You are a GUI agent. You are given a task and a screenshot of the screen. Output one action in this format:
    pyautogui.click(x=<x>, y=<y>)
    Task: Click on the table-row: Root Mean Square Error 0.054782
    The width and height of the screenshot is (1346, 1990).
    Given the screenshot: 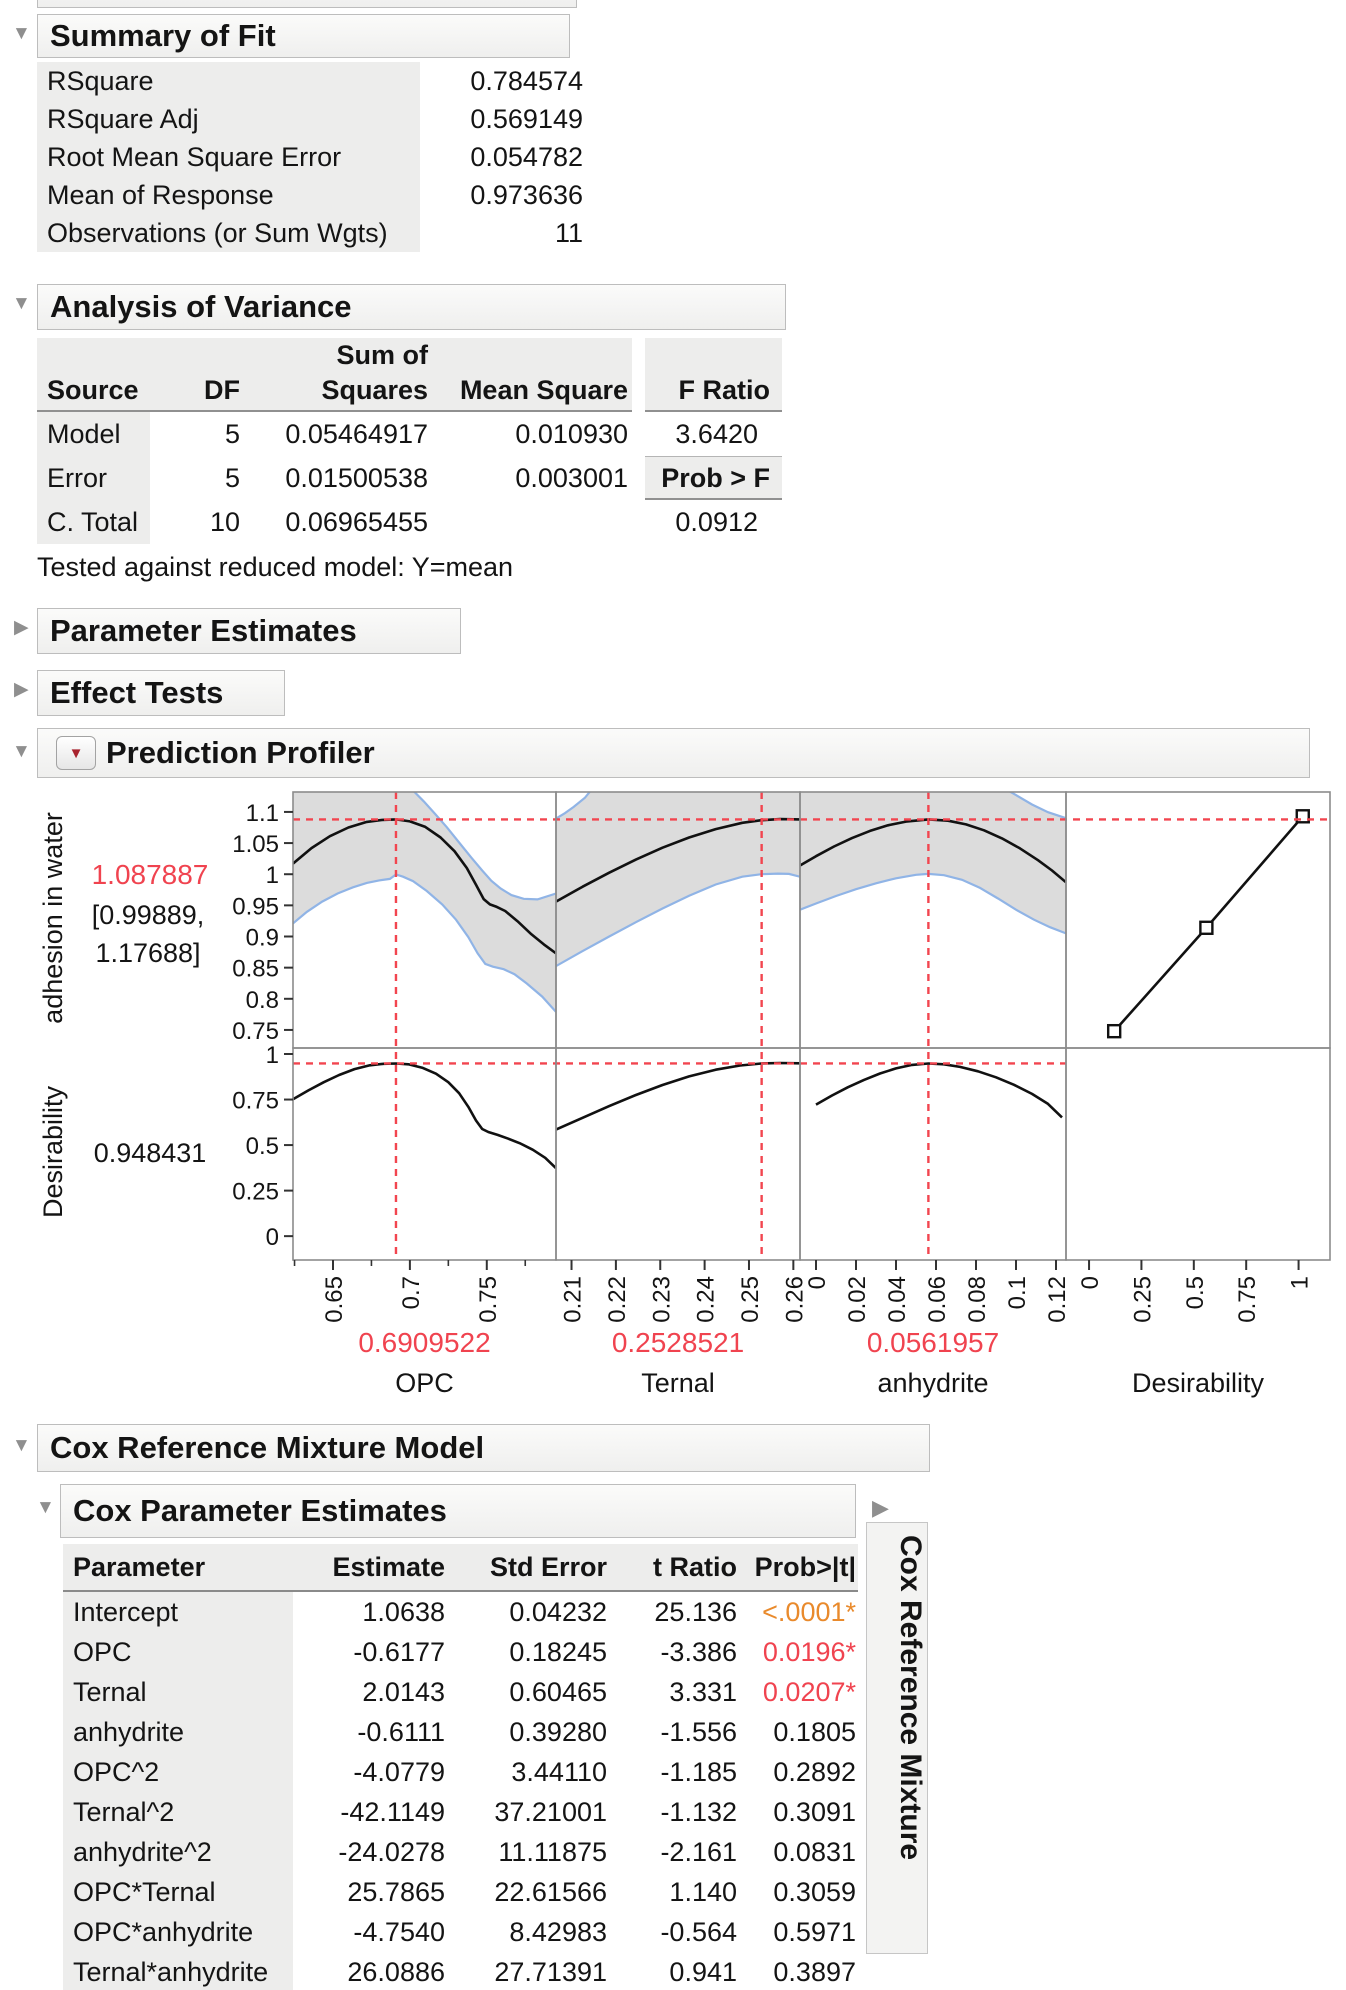 What is the action you would take?
    pyautogui.click(x=310, y=157)
    